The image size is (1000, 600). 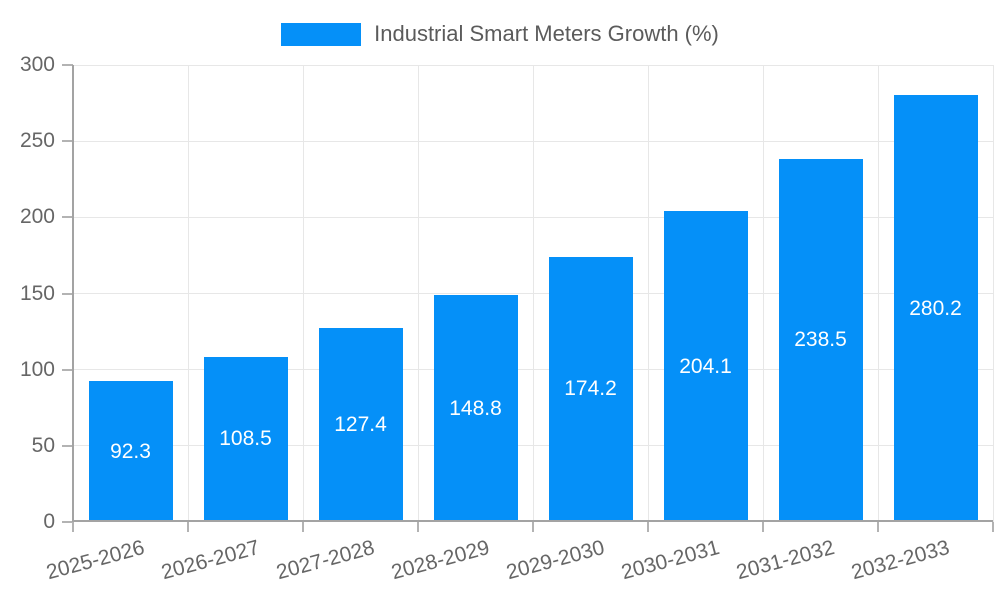 I want to click on bar-value-label: 148.8, so click(x=475, y=408).